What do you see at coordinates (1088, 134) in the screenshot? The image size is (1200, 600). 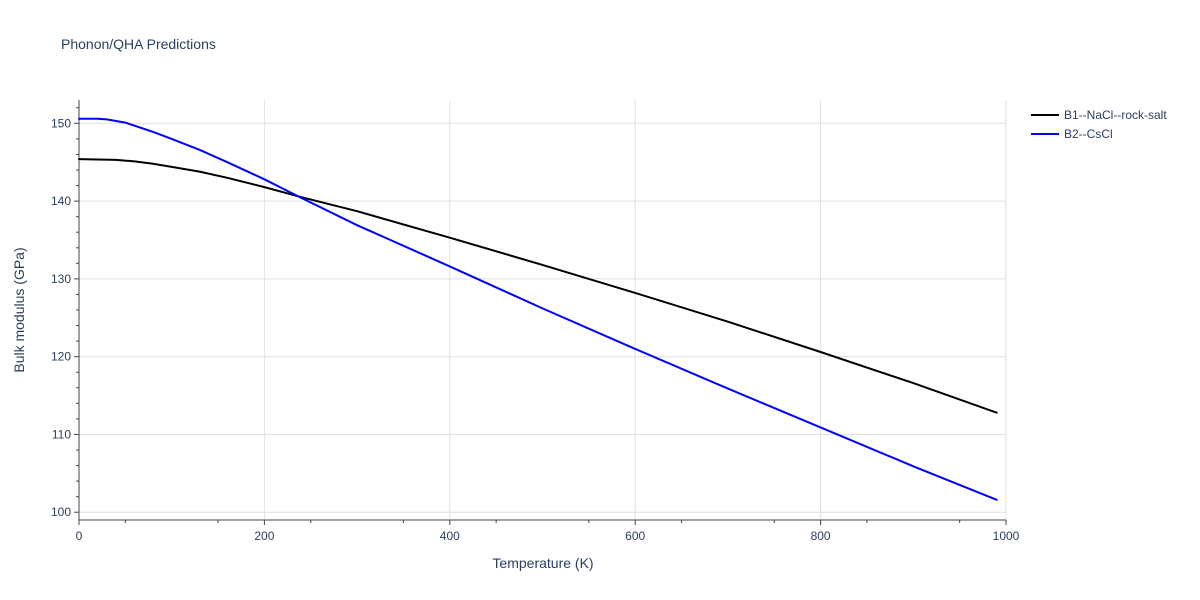 I see `legend-label: B2--CsCl` at bounding box center [1088, 134].